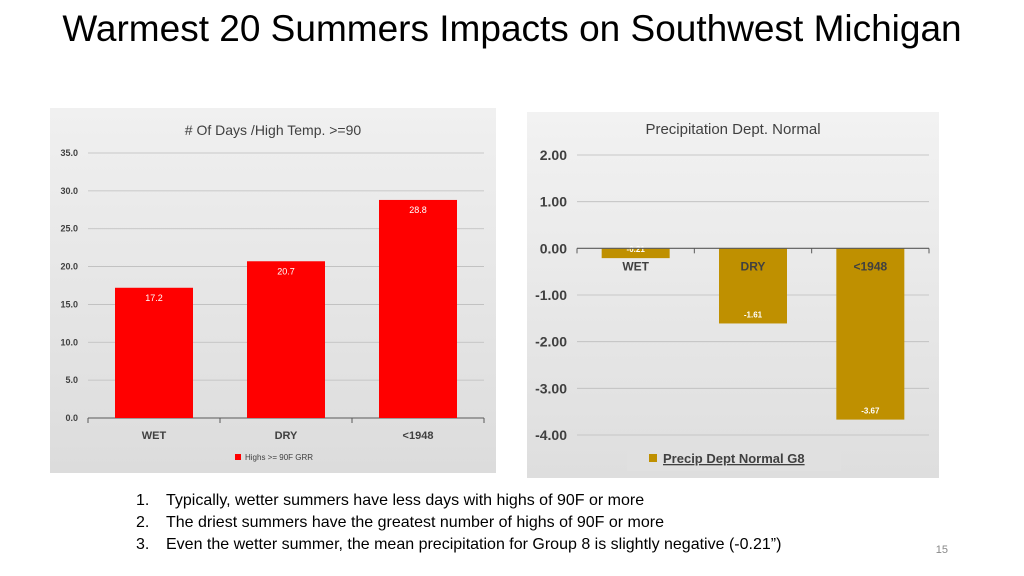 This screenshot has width=1024, height=576. I want to click on data-label: 17.2, so click(154, 298).